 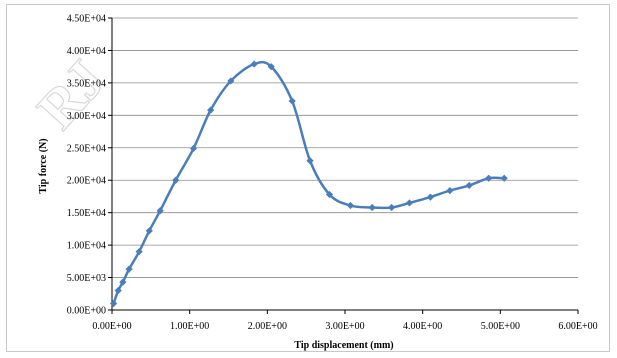 I want to click on x-axis-title: Tip displacement (mm), so click(x=343, y=345).